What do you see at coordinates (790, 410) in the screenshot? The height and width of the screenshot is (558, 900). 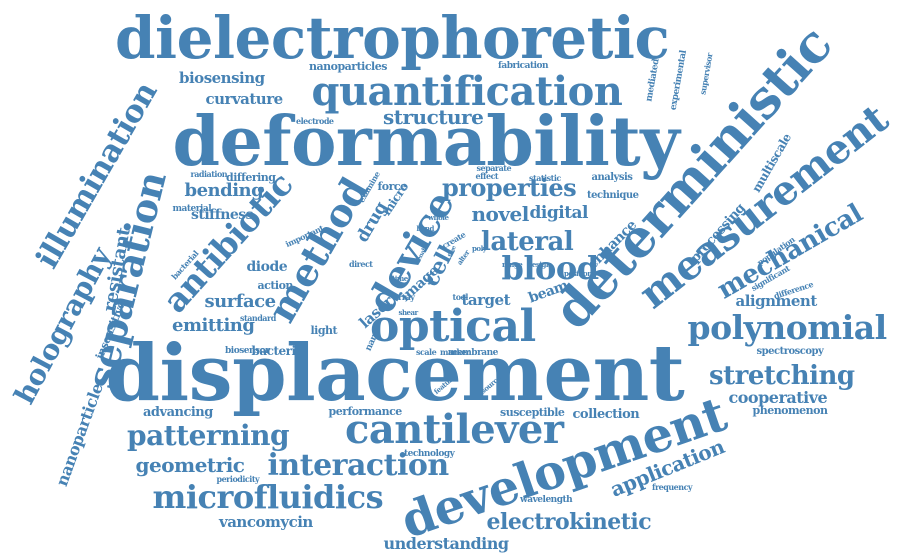 I see `word-phenomenon: phenomenon` at bounding box center [790, 410].